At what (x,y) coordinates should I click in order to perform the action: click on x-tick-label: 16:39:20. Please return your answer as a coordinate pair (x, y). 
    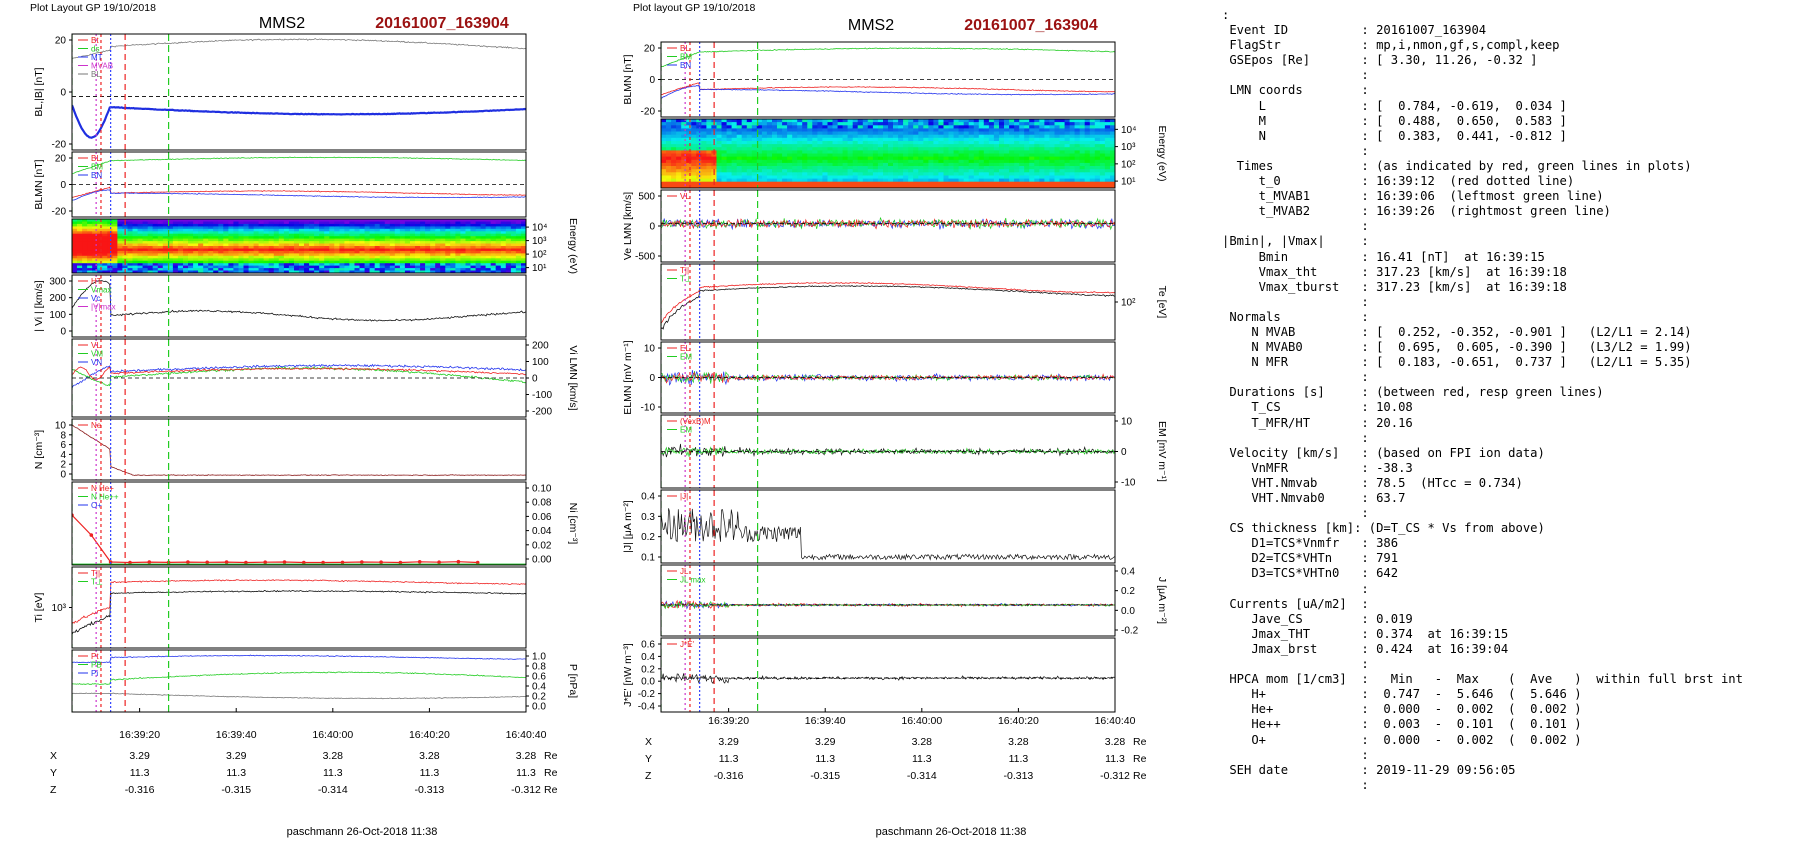
    Looking at the image, I should click on (728, 721).